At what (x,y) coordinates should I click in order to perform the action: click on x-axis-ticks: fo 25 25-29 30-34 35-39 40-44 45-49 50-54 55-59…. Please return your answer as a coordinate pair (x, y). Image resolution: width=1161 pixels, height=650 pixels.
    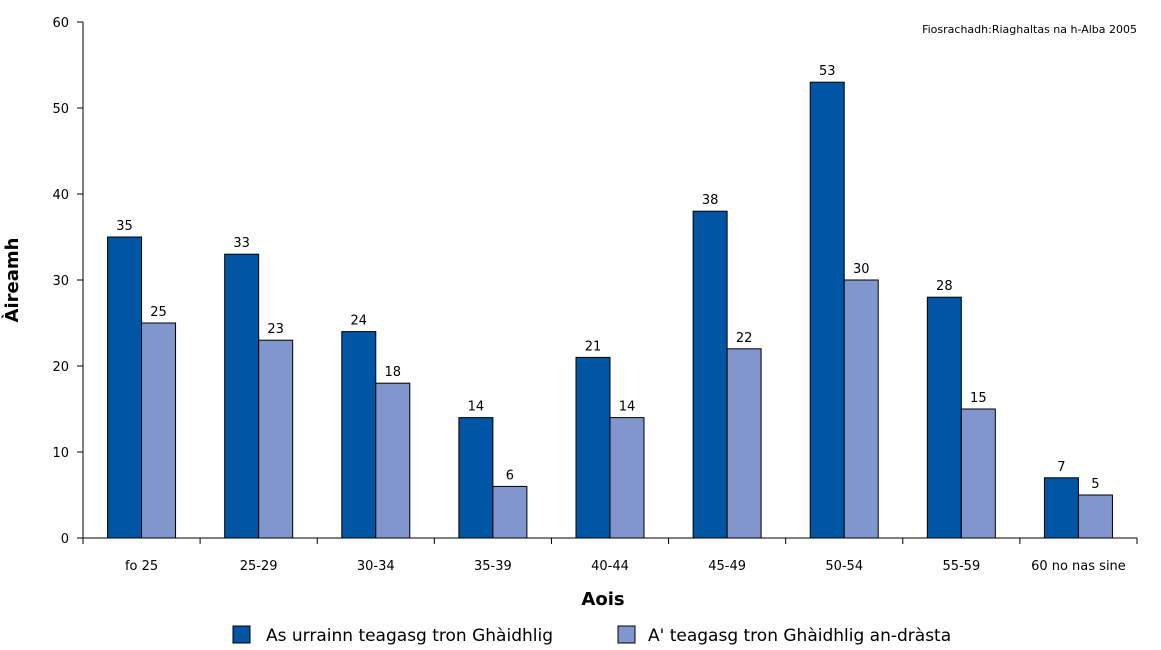
    Looking at the image, I should click on (610, 556).